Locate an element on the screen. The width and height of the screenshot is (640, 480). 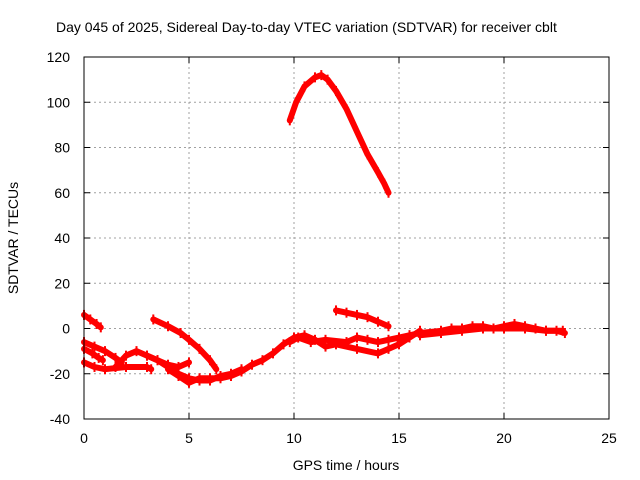
y-tick-label: -20 is located at coordinates (60, 374).